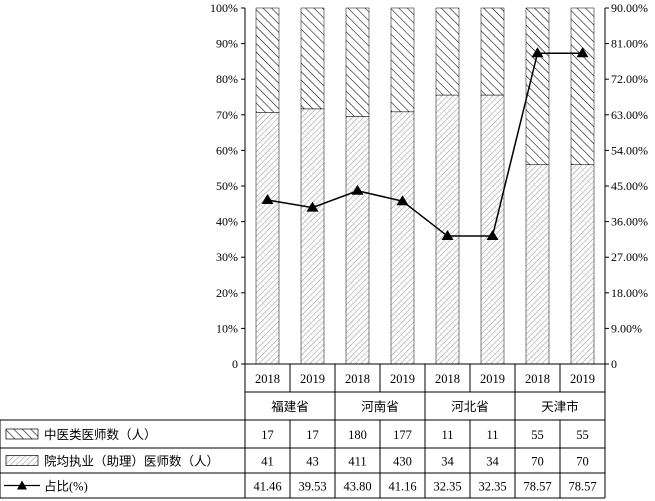 The image size is (655, 501). Describe the element at coordinates (267, 462) in the screenshot. I see `data-table-cell: 41` at that location.